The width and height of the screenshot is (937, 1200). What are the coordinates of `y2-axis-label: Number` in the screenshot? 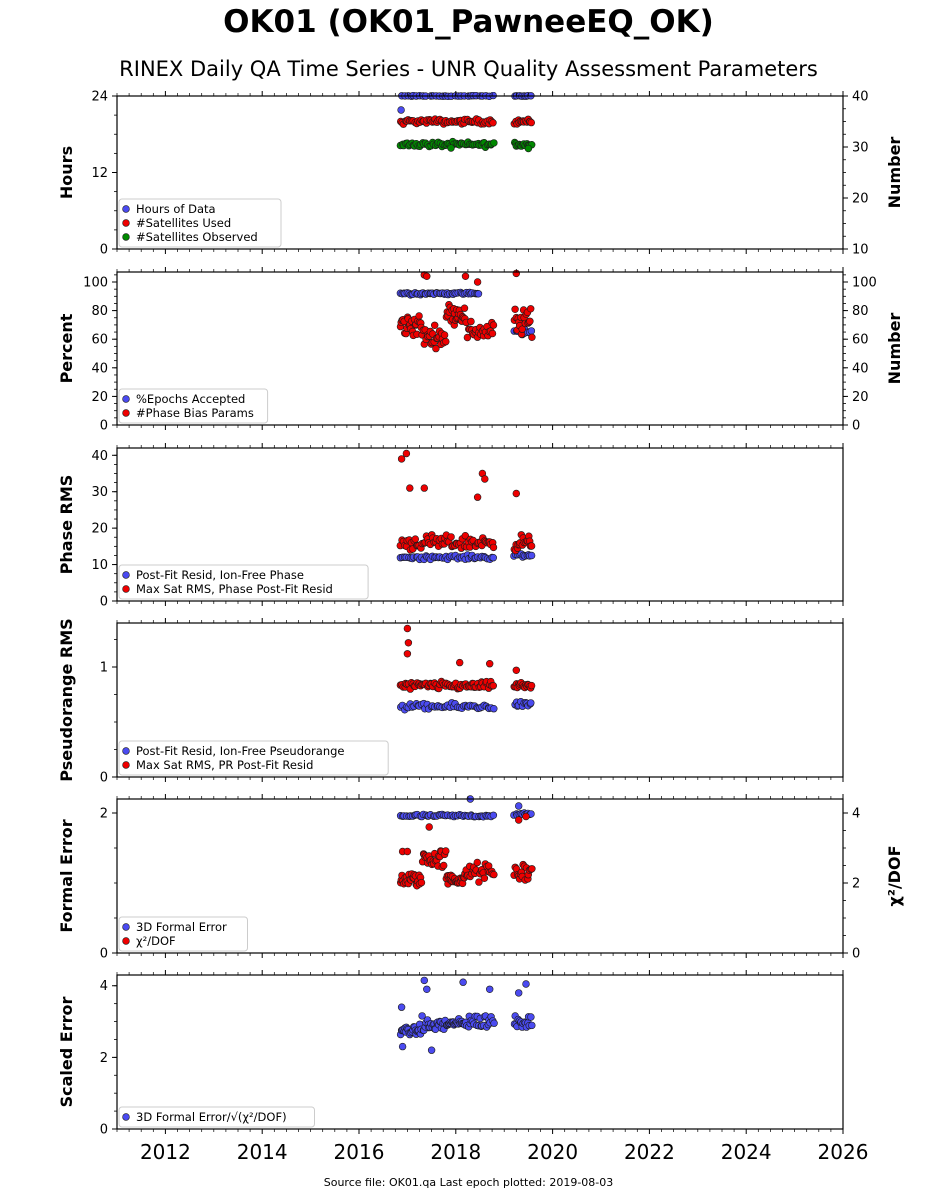 It's located at (894, 173).